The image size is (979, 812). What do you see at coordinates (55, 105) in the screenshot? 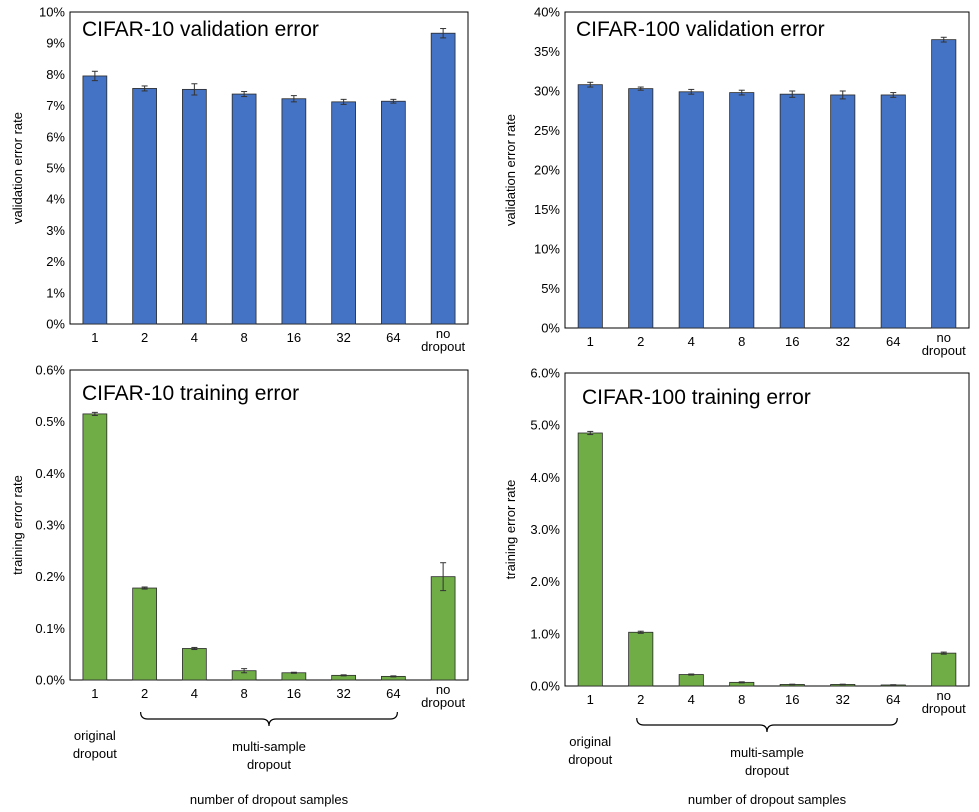
I see `y-tick-label: 7%` at bounding box center [55, 105].